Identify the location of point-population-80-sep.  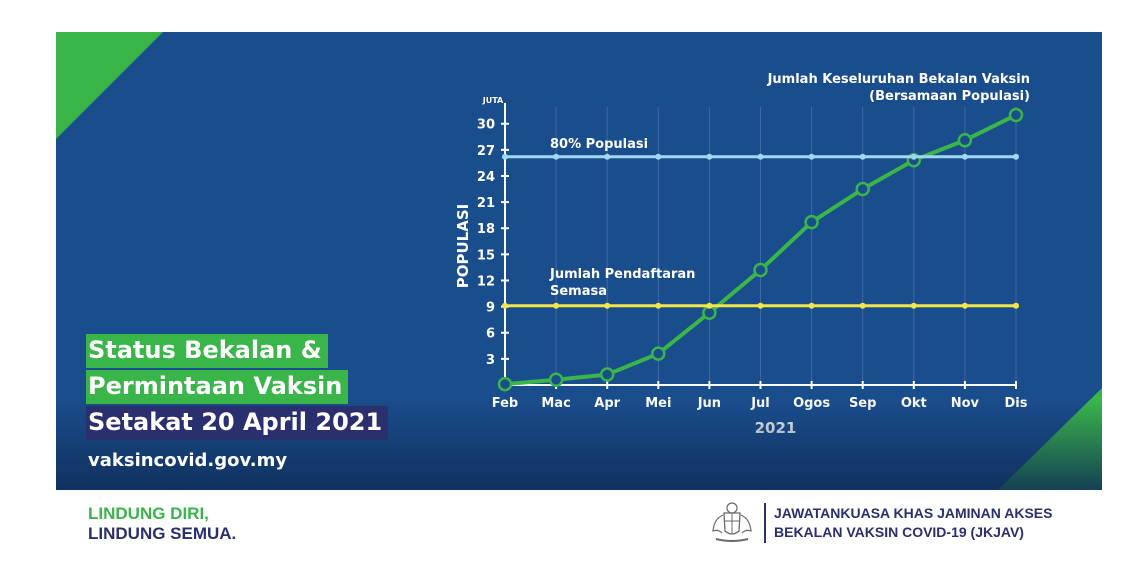
(862, 156).